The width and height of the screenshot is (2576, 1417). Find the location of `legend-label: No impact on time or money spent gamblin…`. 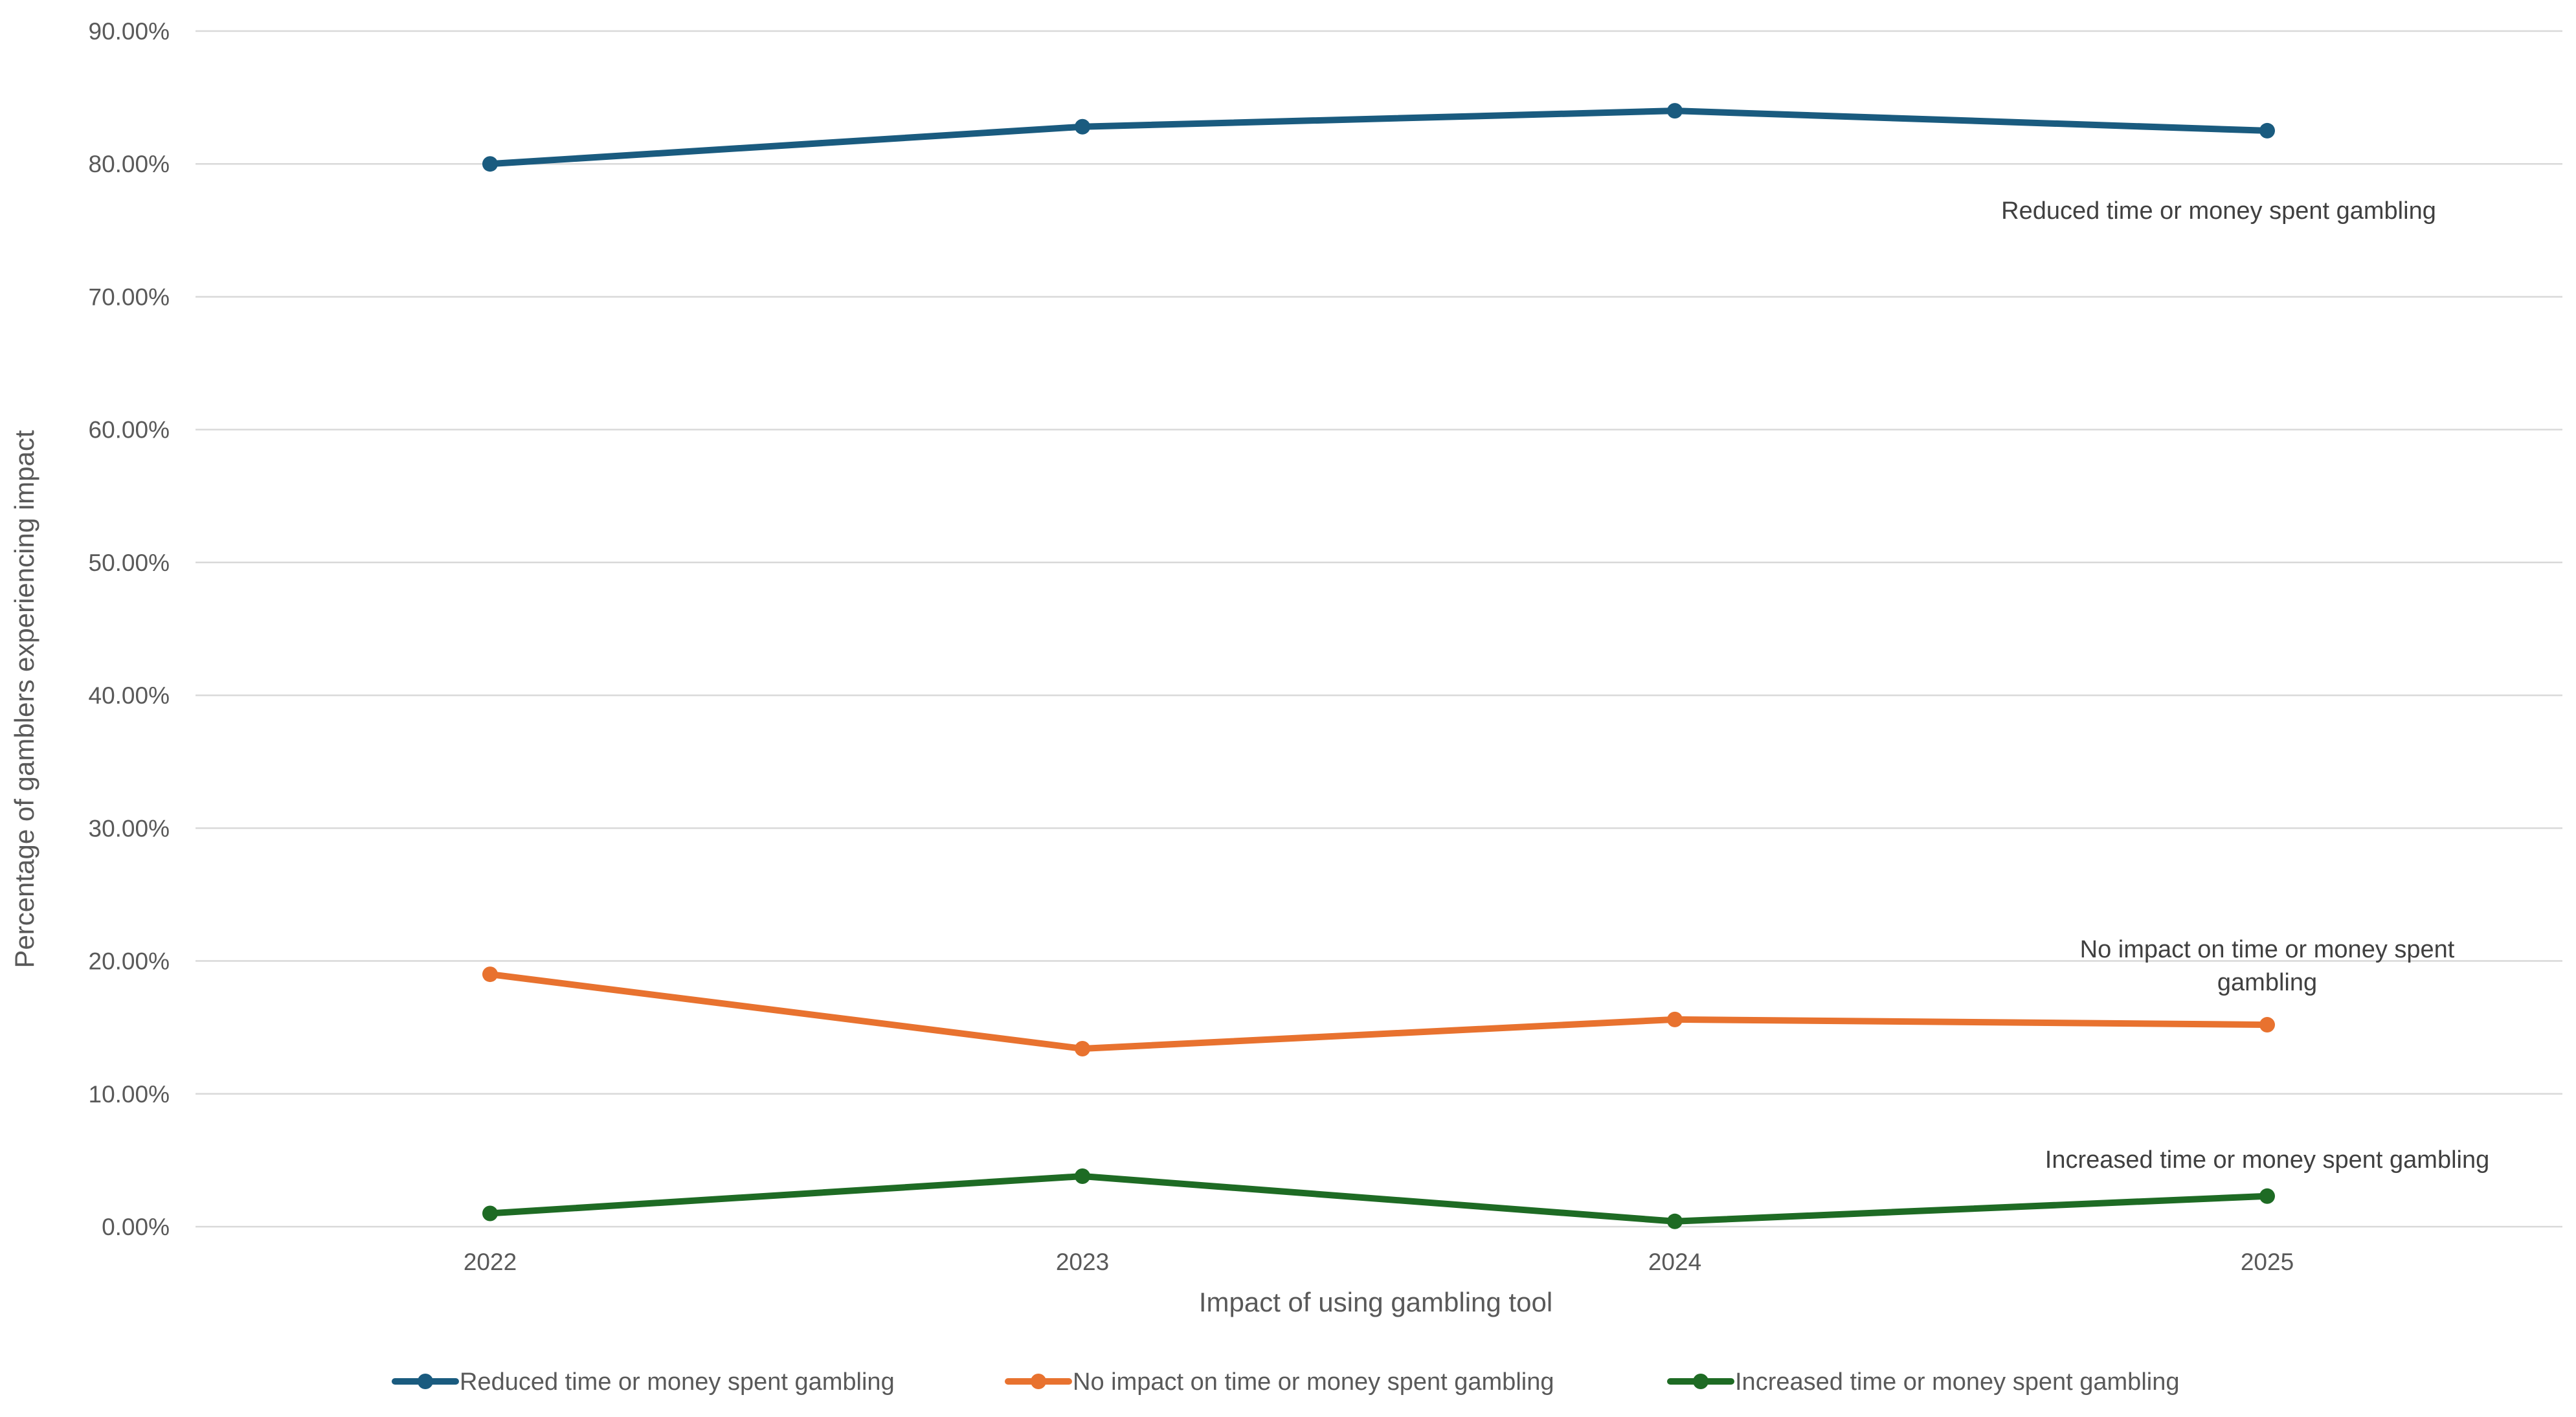

legend-label: No impact on time or money spent gamblin… is located at coordinates (1313, 1382).